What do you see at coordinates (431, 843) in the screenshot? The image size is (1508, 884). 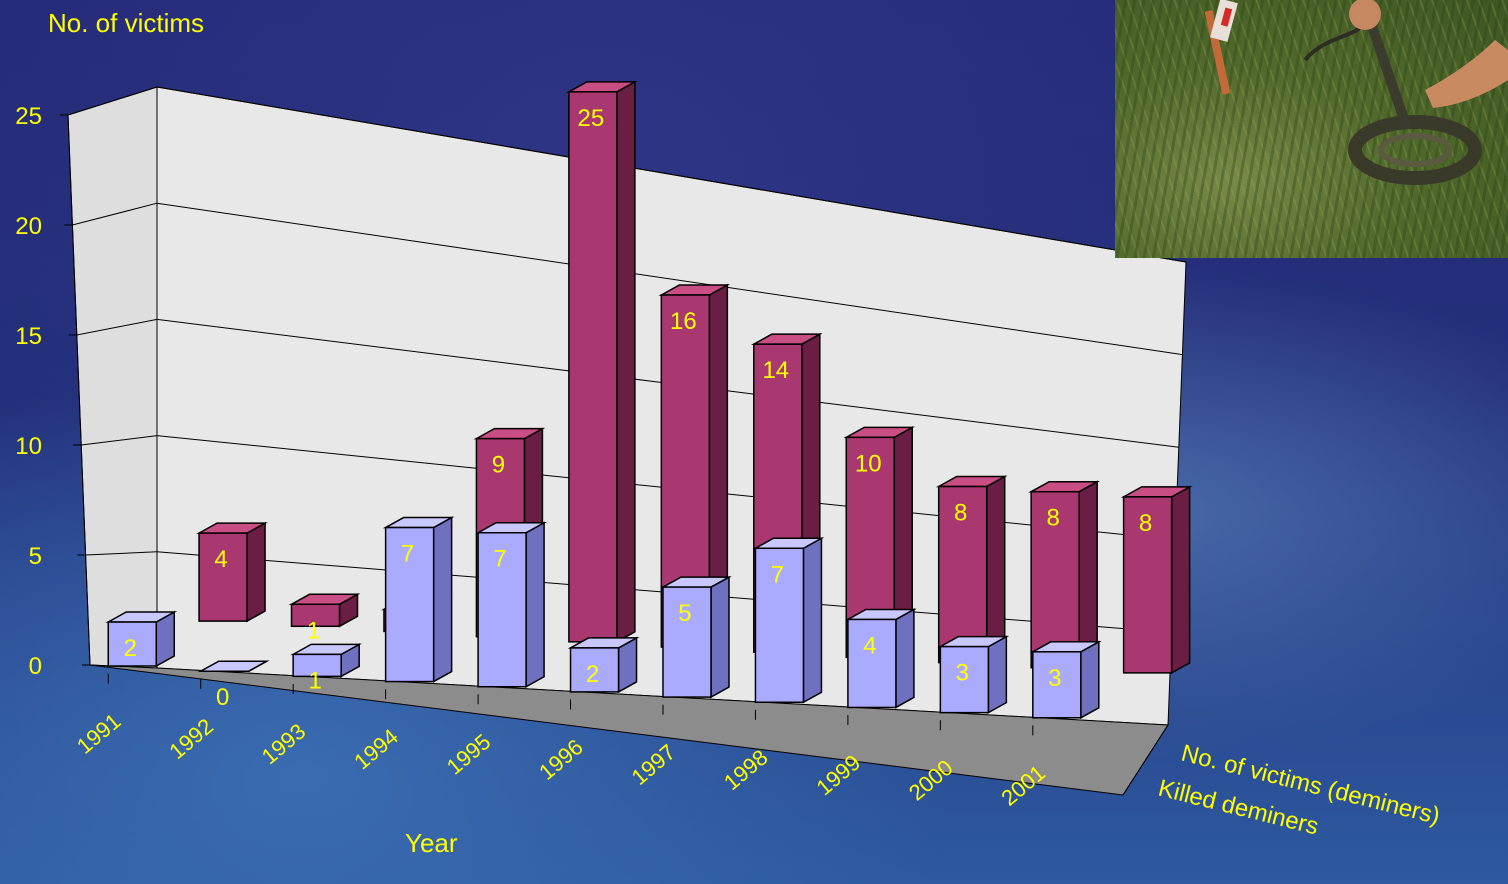 I see `x-axis-title: Year` at bounding box center [431, 843].